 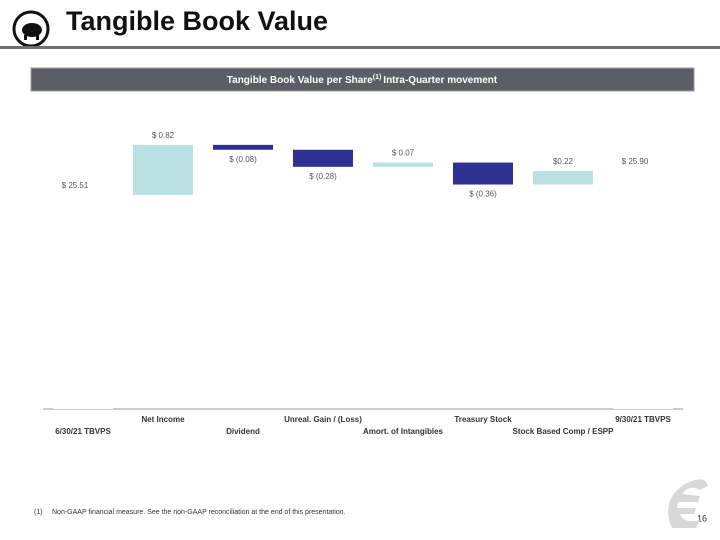 What do you see at coordinates (564, 431) in the screenshot?
I see `x-tick-label: Stock Based Comp / ESPP` at bounding box center [564, 431].